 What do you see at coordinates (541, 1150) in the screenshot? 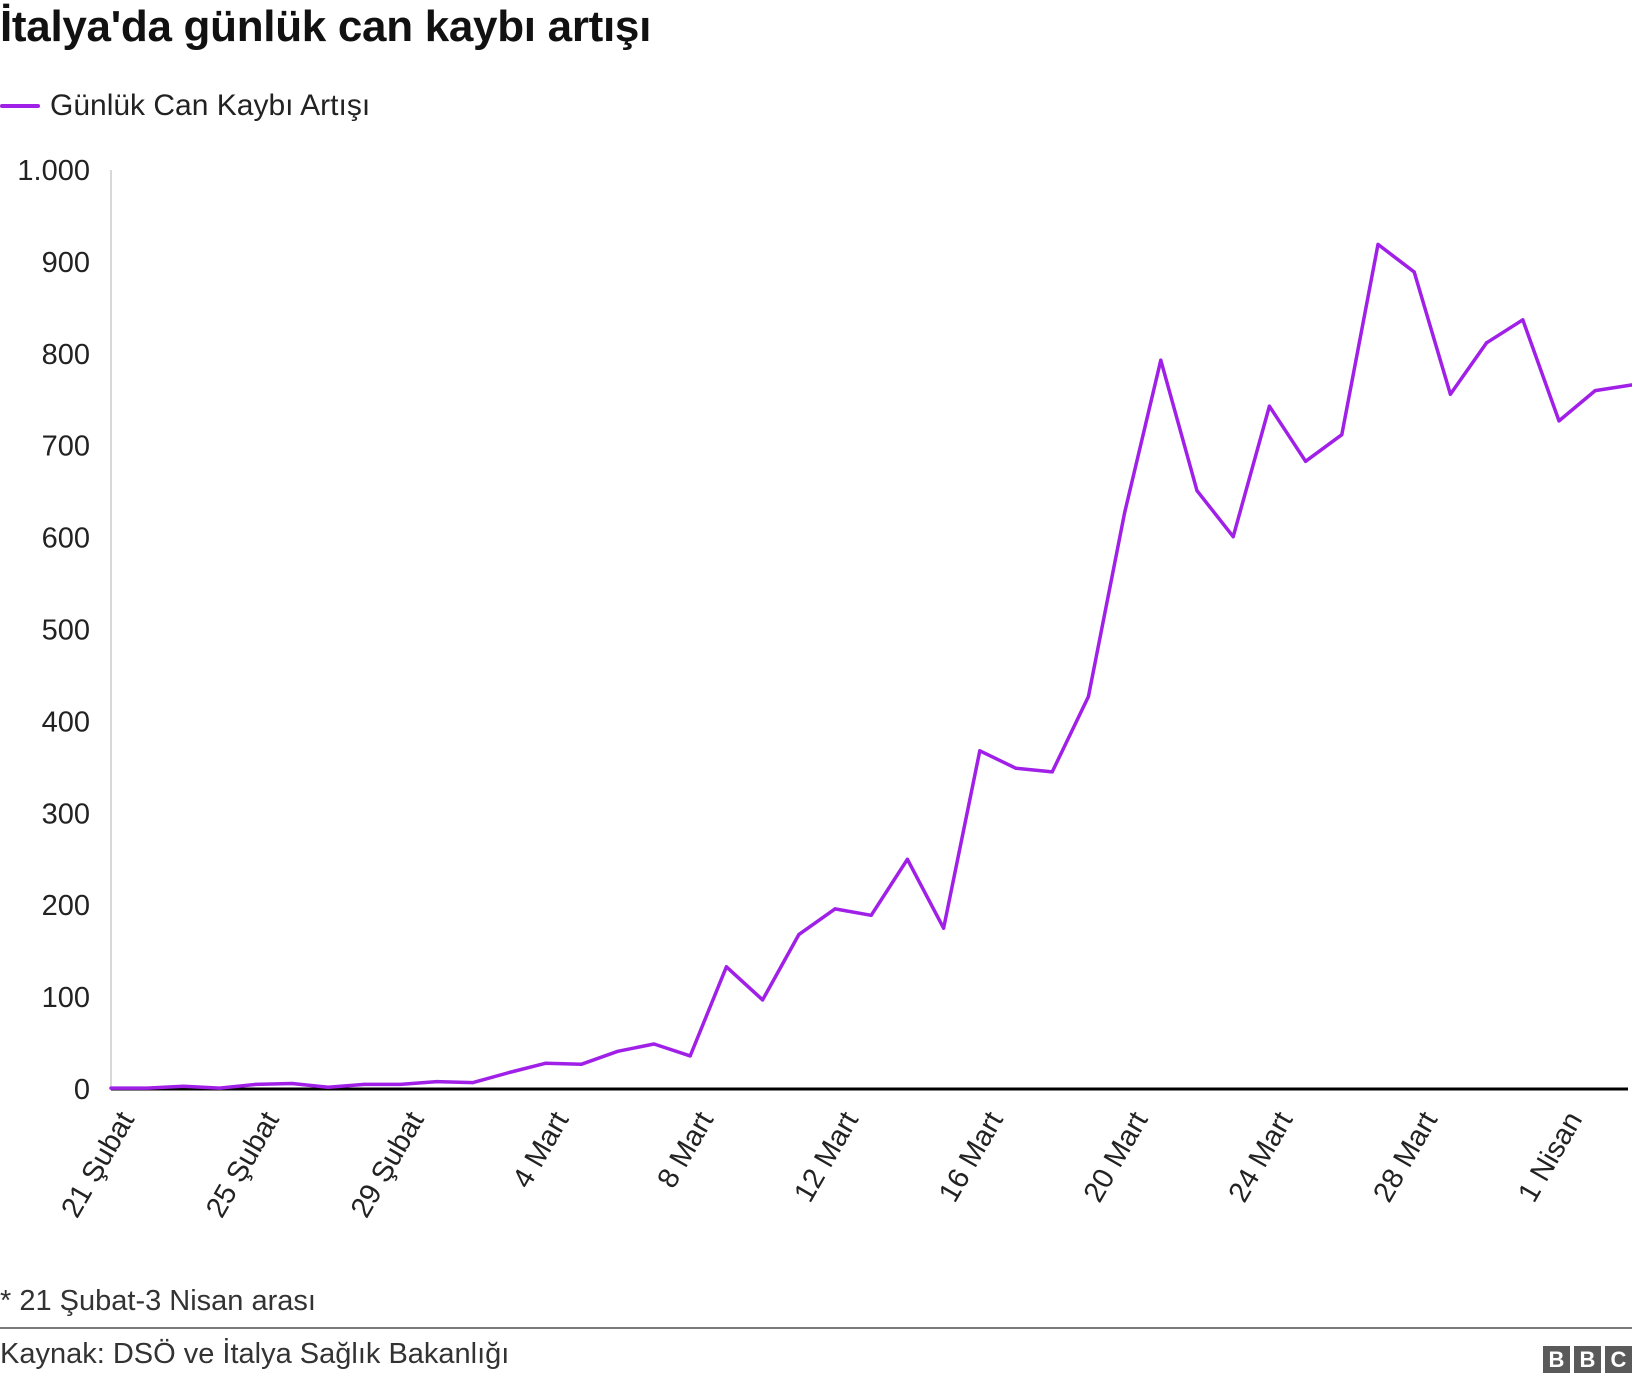
I see `x-tick-label: 4 Mart` at bounding box center [541, 1150].